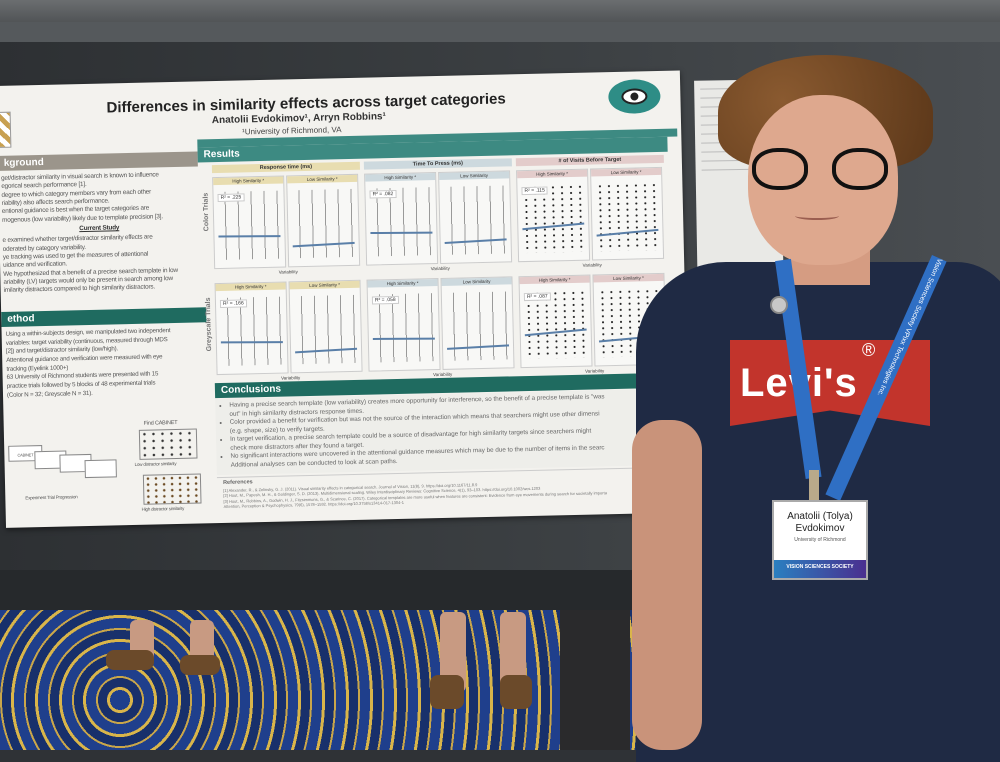 The width and height of the screenshot is (1000, 762). I want to click on chart-title: Time To Press (ms), so click(437, 164).